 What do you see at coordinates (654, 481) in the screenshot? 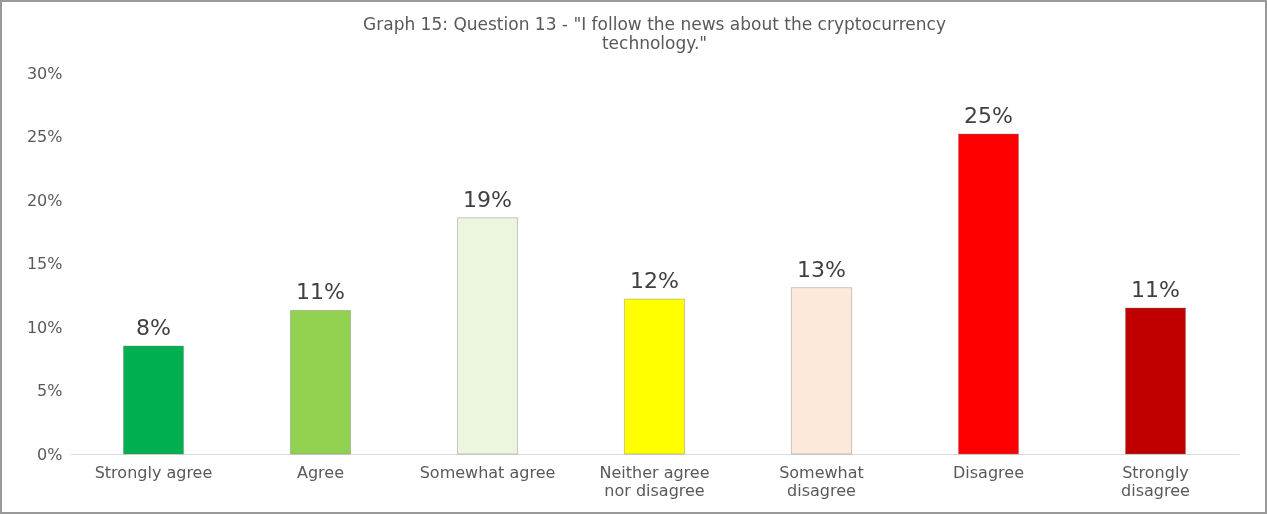
I see `x-tick-label: Neither agree nor disagree` at bounding box center [654, 481].